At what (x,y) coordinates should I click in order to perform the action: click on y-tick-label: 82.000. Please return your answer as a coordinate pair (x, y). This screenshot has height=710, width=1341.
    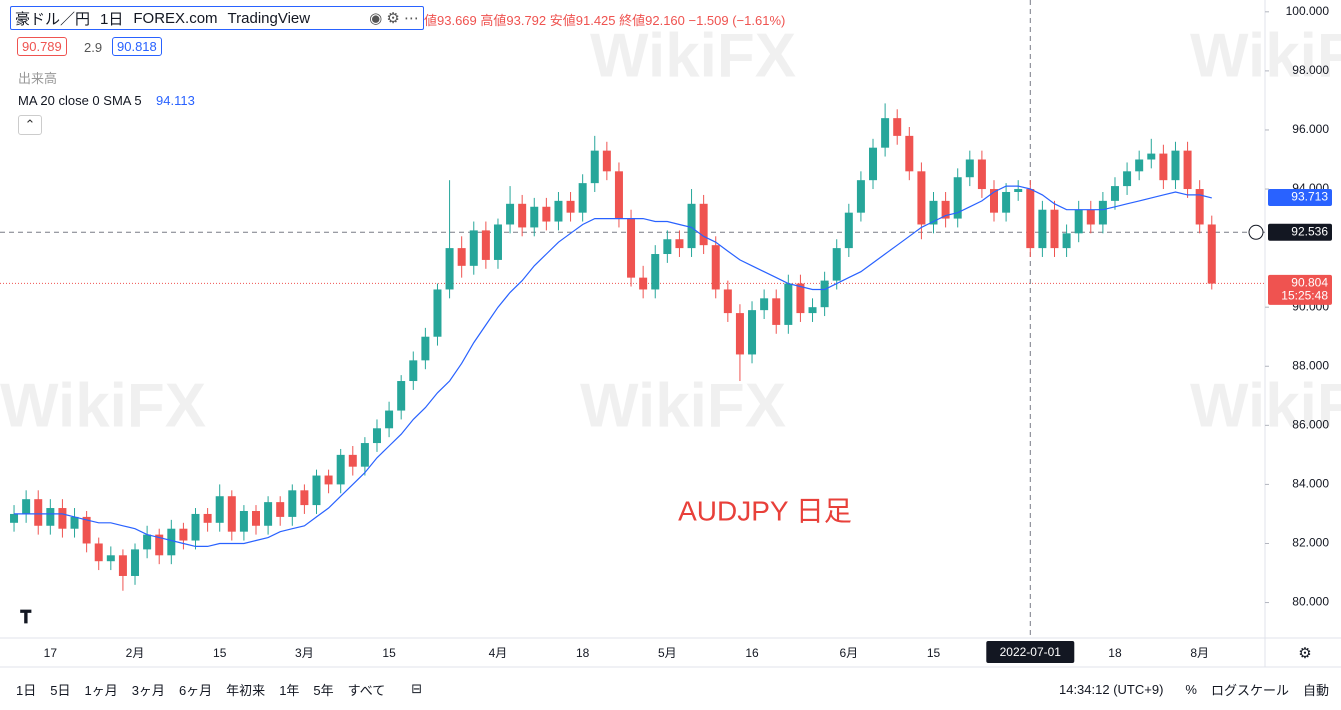
    Looking at the image, I should click on (1310, 543).